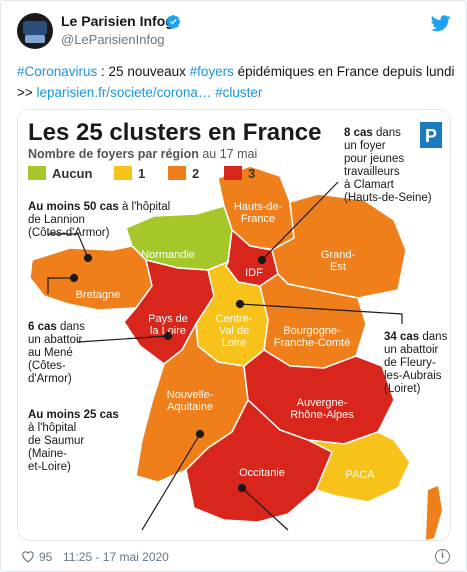  I want to click on logo-letter: P, so click(431, 136).